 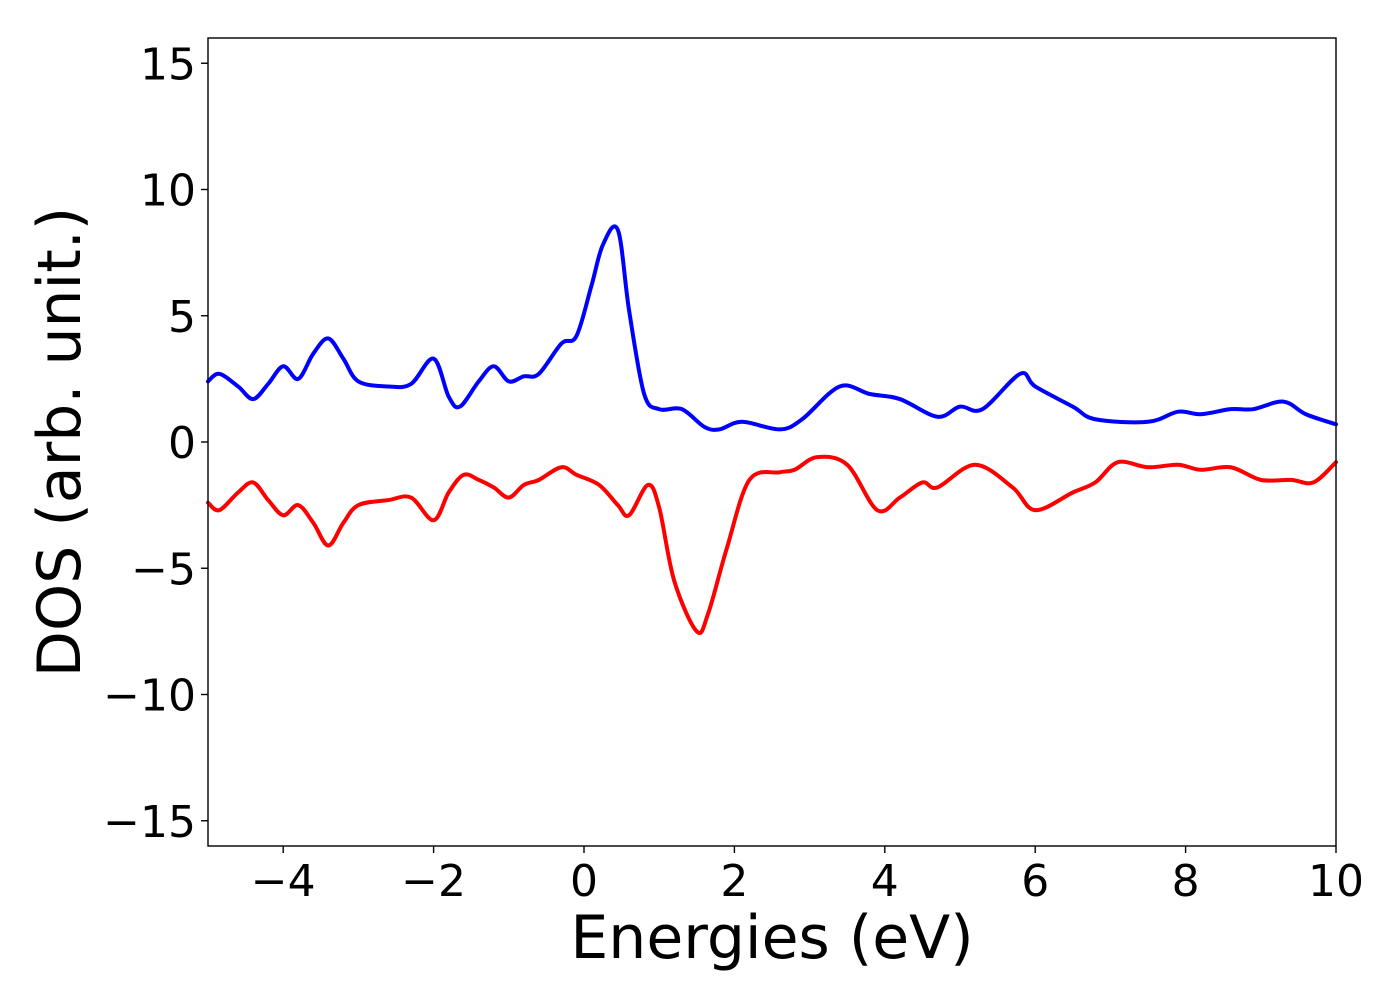 I want to click on x-axis-ticks: −4 −2 0 2 4 6 8 10, so click(x=807, y=876).